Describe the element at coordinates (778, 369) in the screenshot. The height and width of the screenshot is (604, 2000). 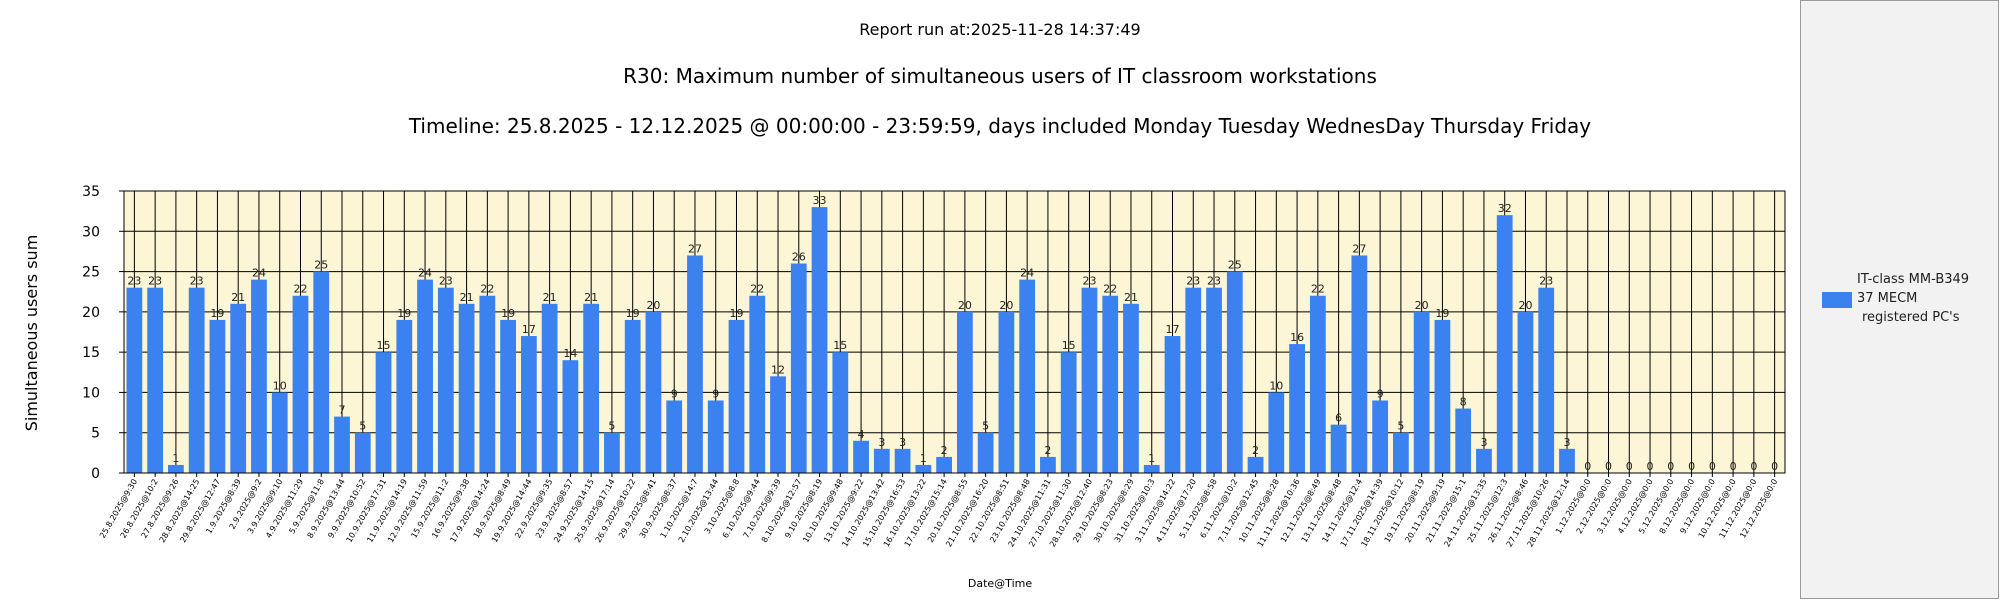
I see `data-label: 12` at that location.